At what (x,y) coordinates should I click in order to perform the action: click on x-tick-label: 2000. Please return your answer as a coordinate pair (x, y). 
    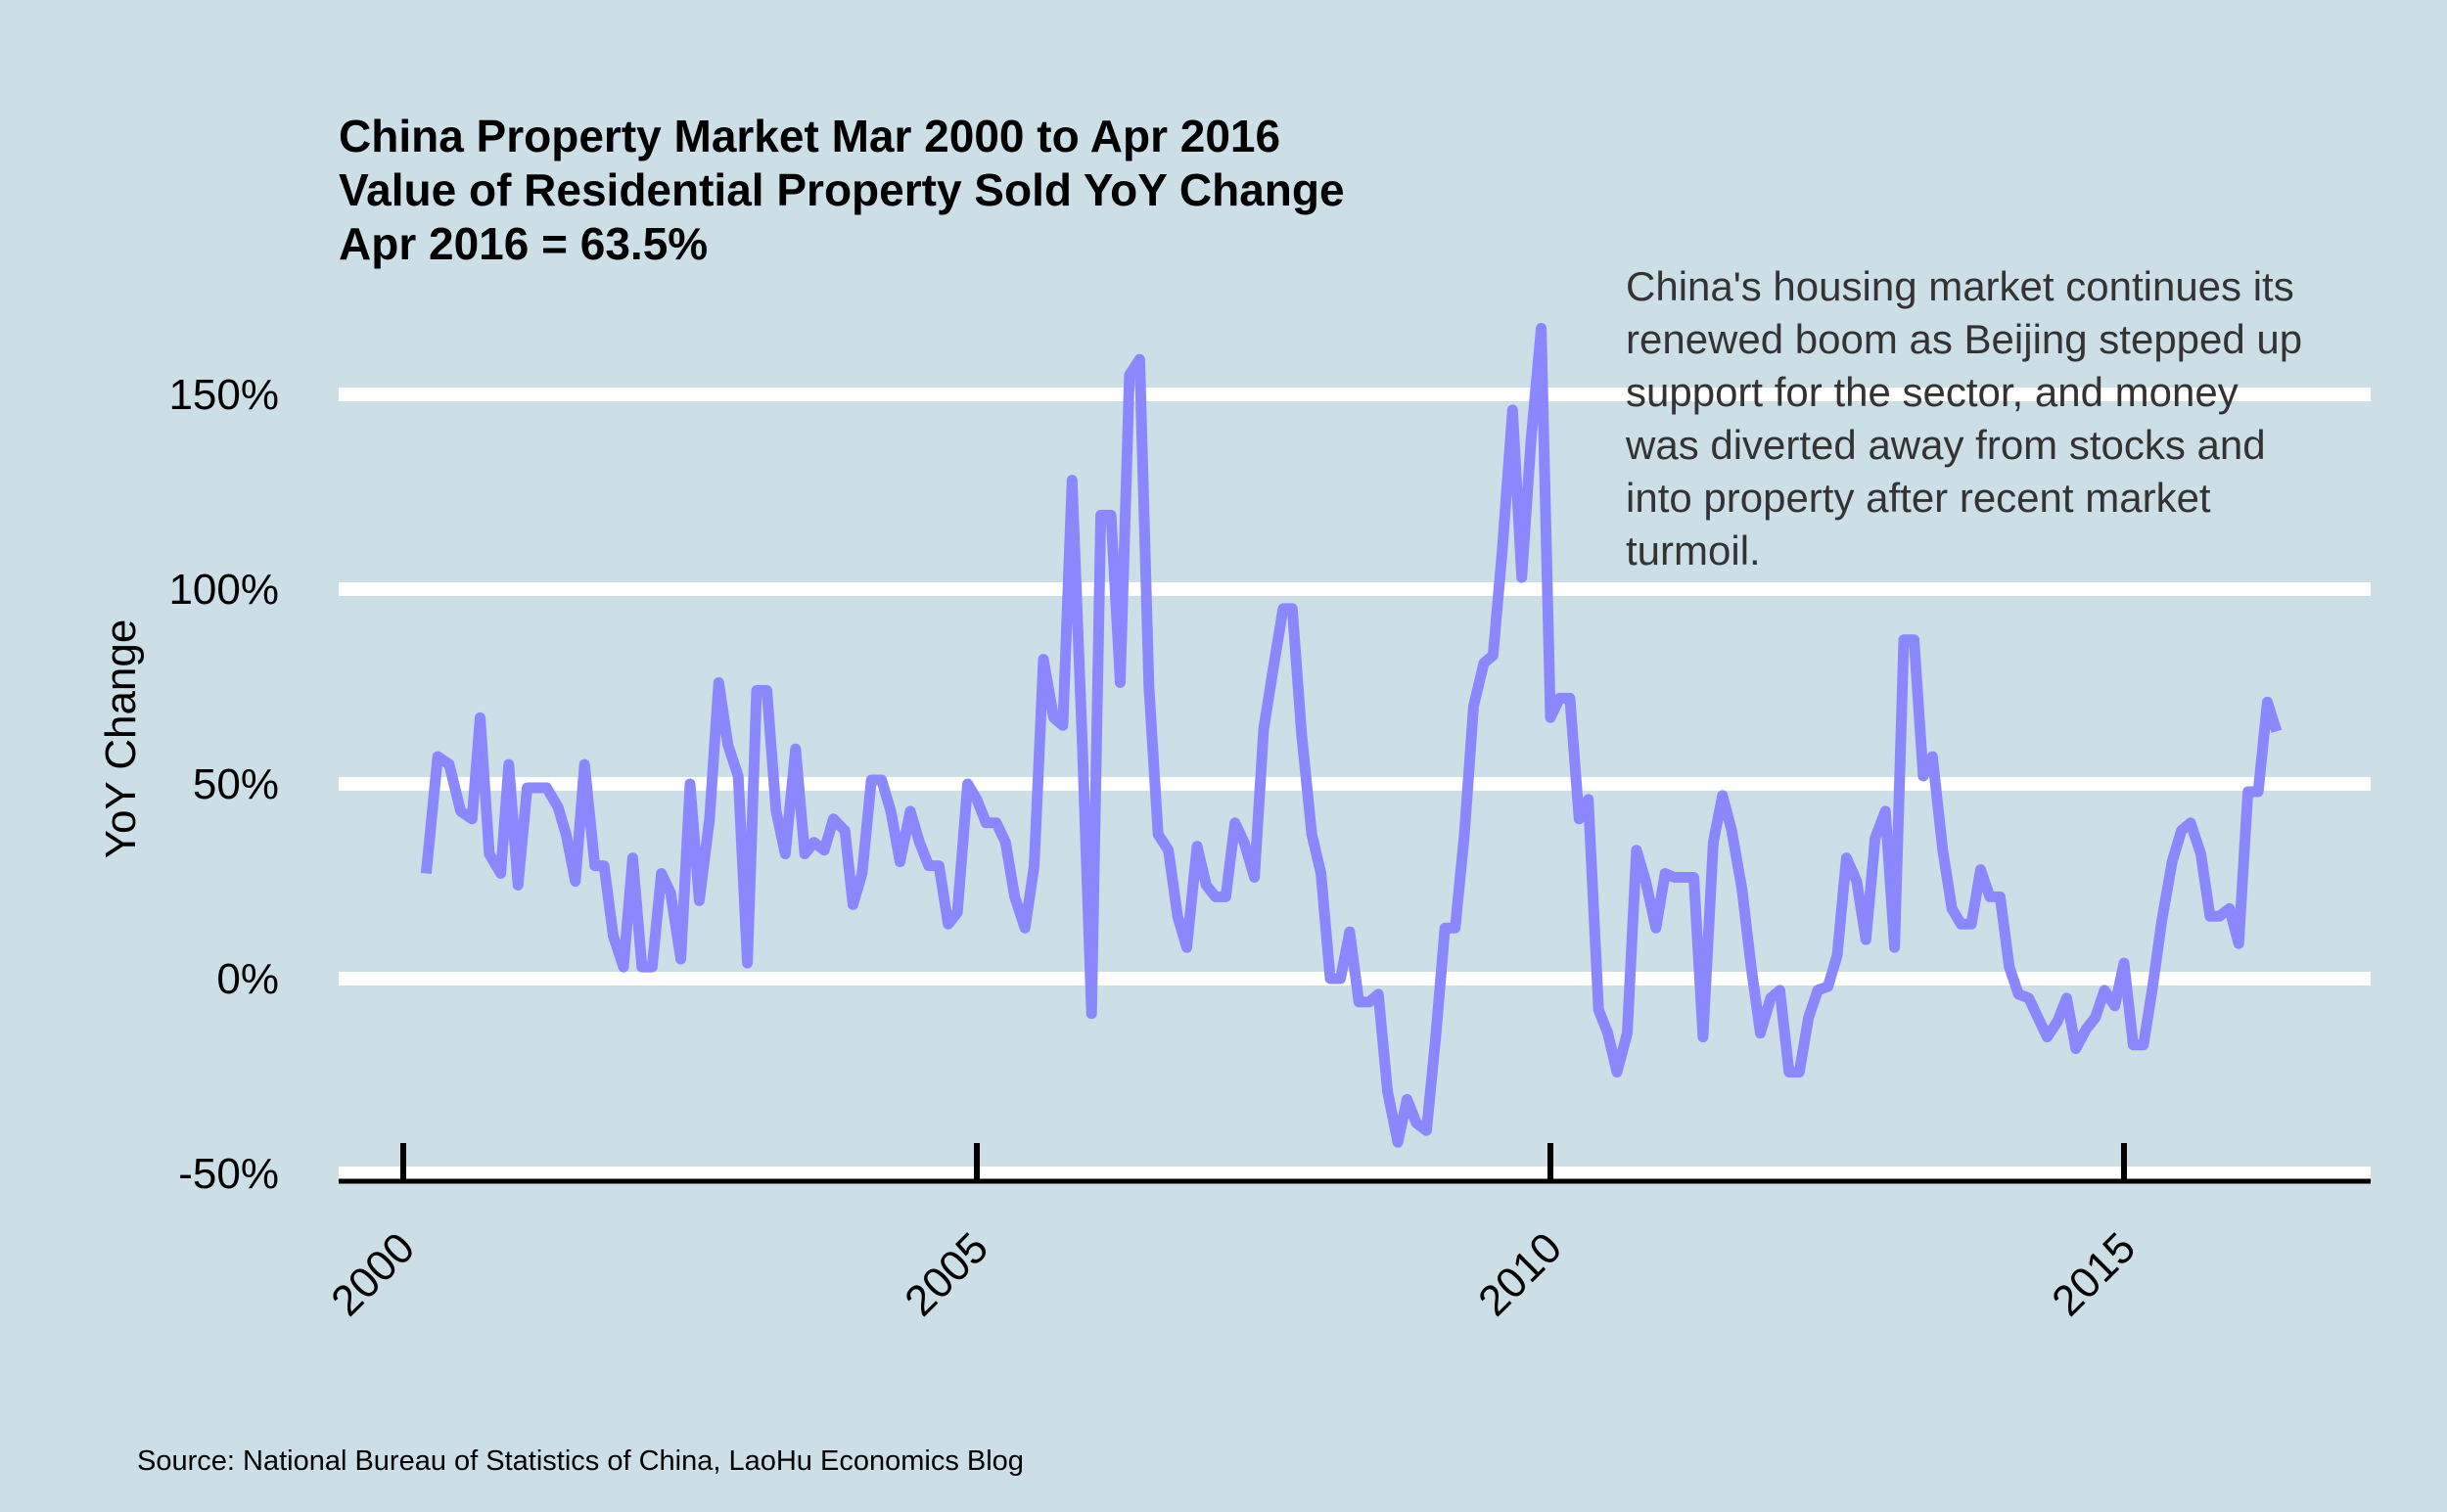
    Looking at the image, I should click on (373, 1274).